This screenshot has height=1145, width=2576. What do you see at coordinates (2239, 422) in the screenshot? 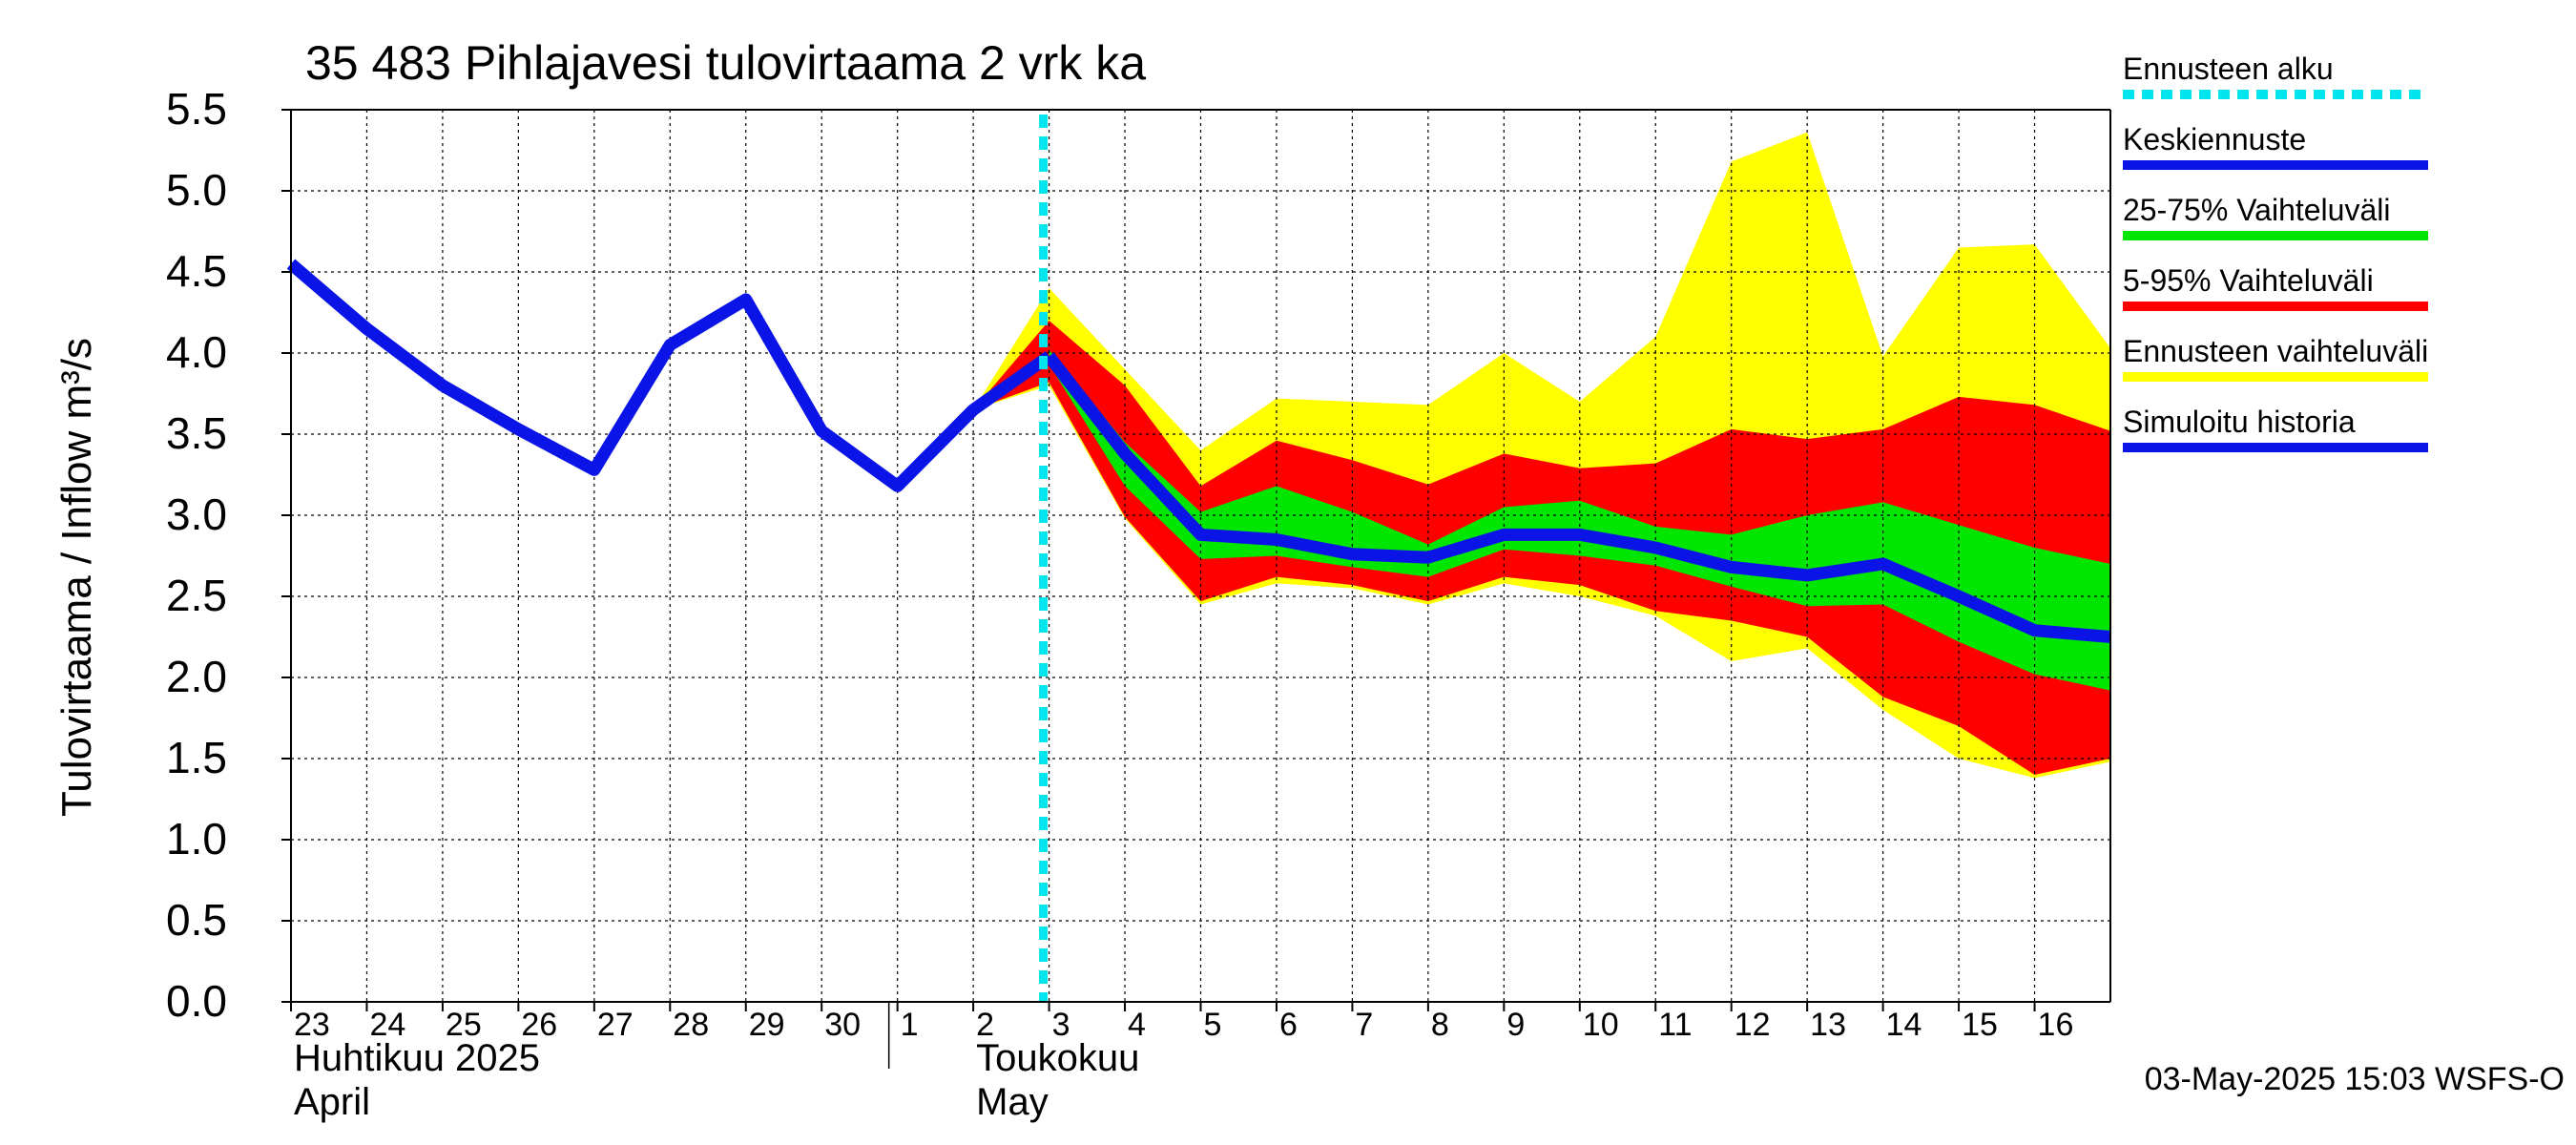
I see `legend-label-simuloitu-historia: Simuloitu historia` at bounding box center [2239, 422].